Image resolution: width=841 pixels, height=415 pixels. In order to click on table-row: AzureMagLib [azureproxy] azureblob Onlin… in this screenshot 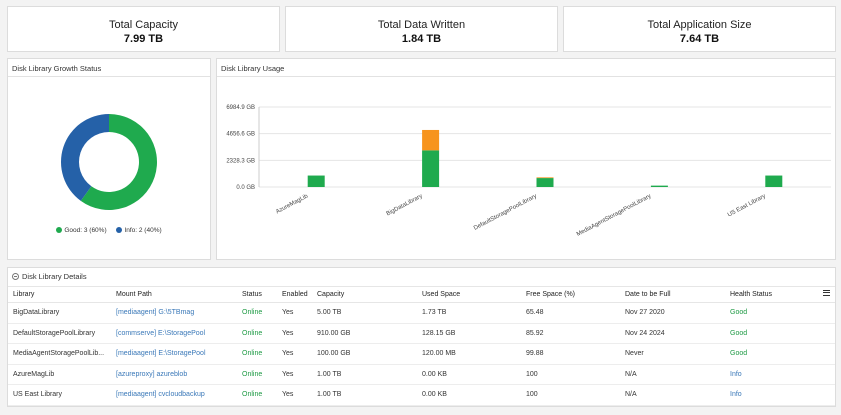, I will do `click(421, 374)`.